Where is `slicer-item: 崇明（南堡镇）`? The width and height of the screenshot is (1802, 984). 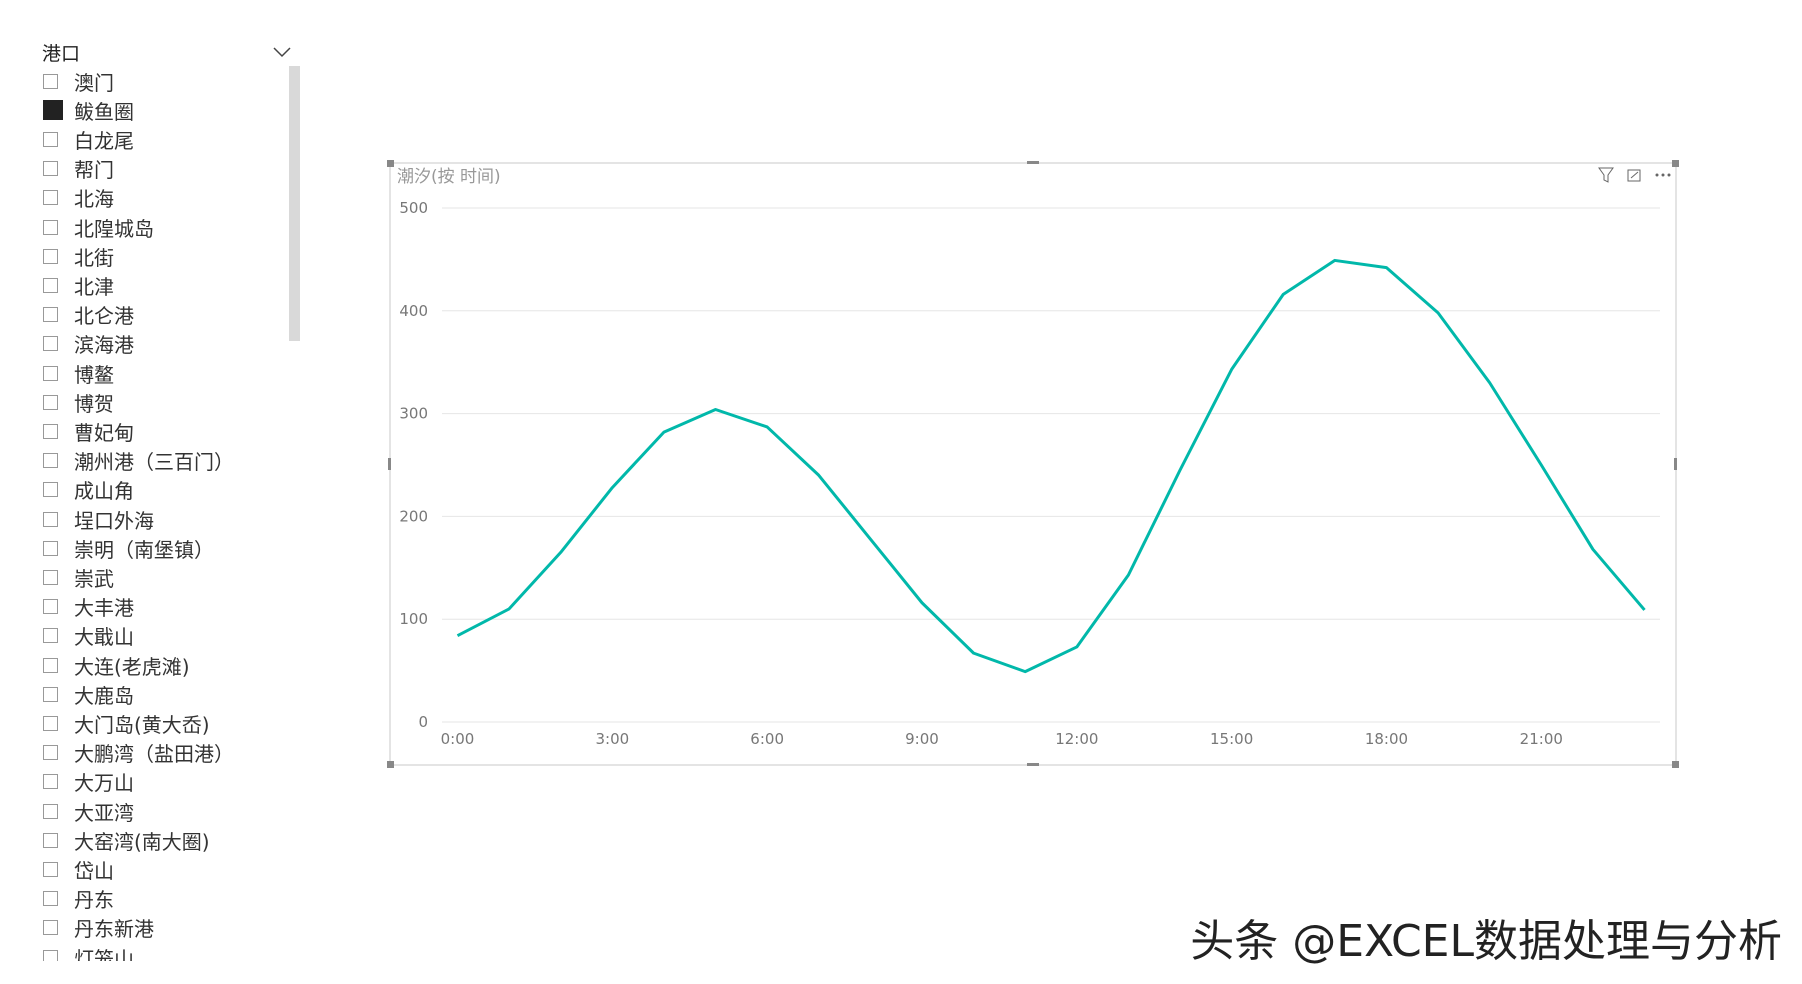
slicer-item: 崇明（南堡镇） is located at coordinates (128, 549).